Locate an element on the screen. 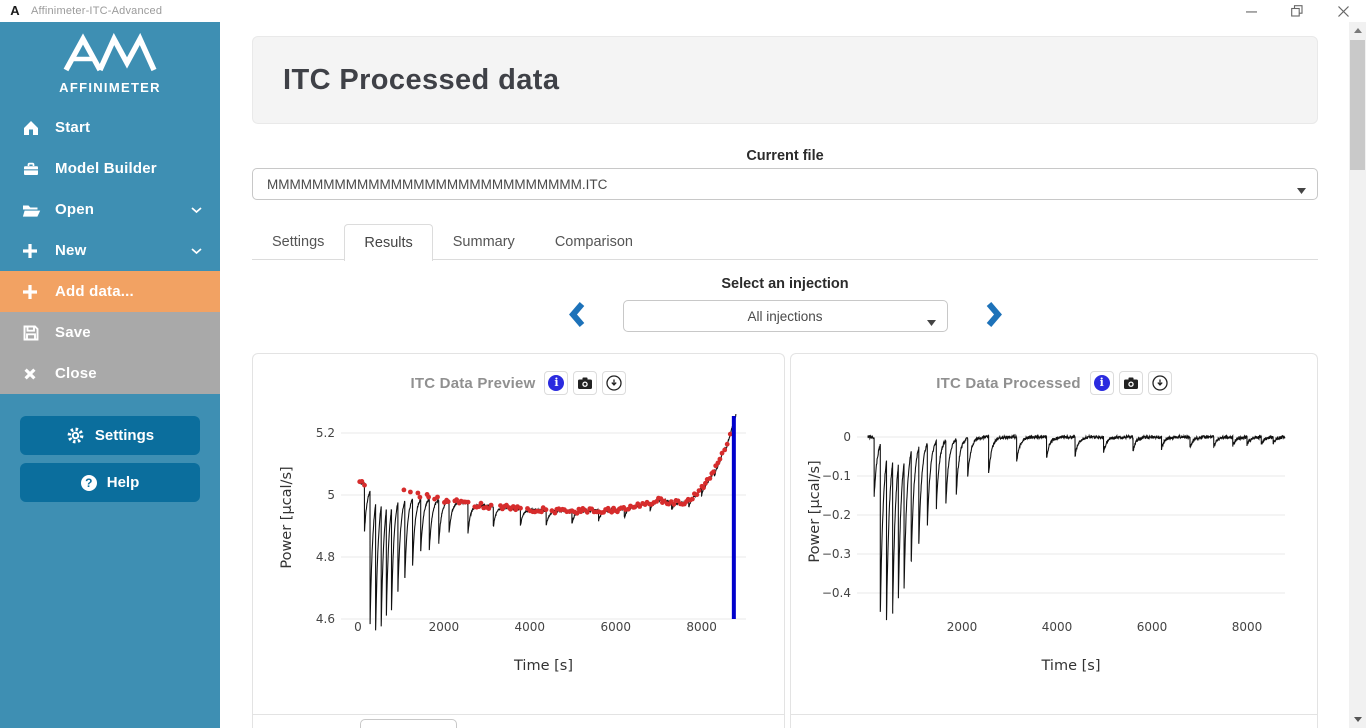 The height and width of the screenshot is (728, 1366). close-window-icon is located at coordinates (1343, 11).